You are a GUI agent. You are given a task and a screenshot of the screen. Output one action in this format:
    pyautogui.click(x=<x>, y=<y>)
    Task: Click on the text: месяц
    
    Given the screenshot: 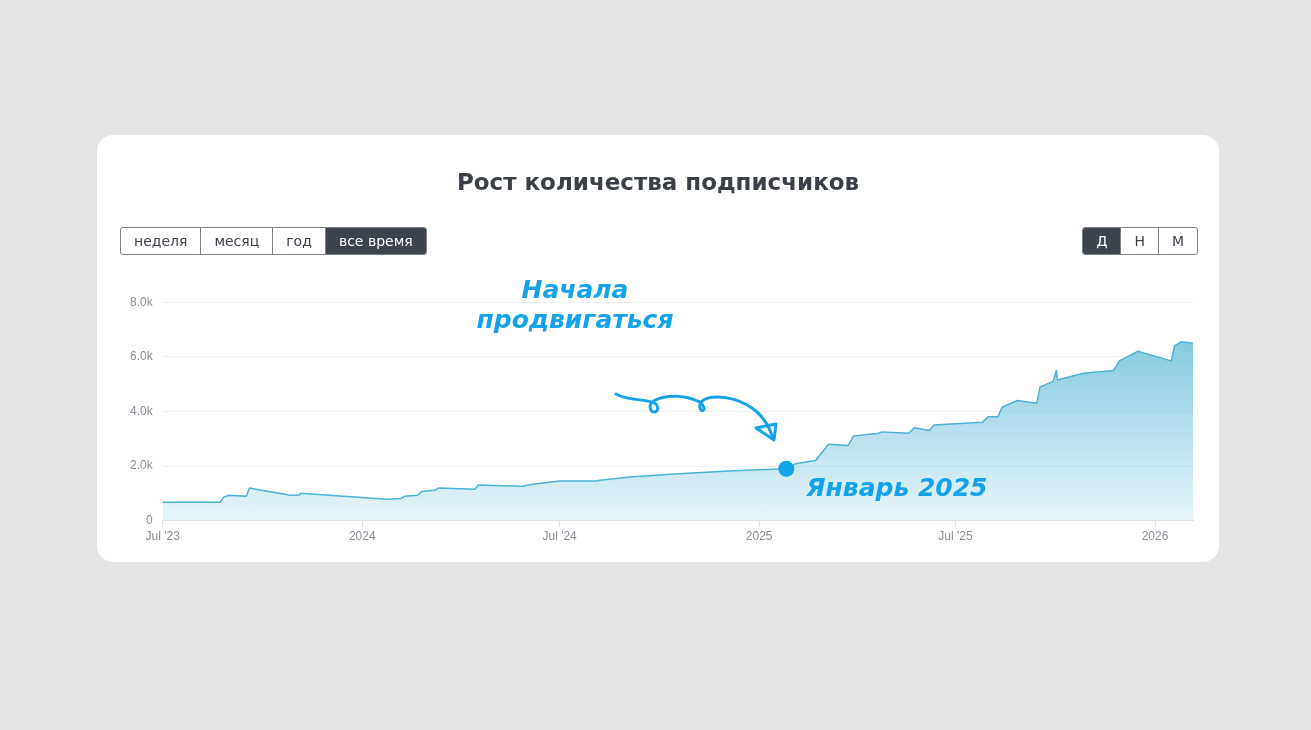 What is the action you would take?
    pyautogui.click(x=236, y=241)
    